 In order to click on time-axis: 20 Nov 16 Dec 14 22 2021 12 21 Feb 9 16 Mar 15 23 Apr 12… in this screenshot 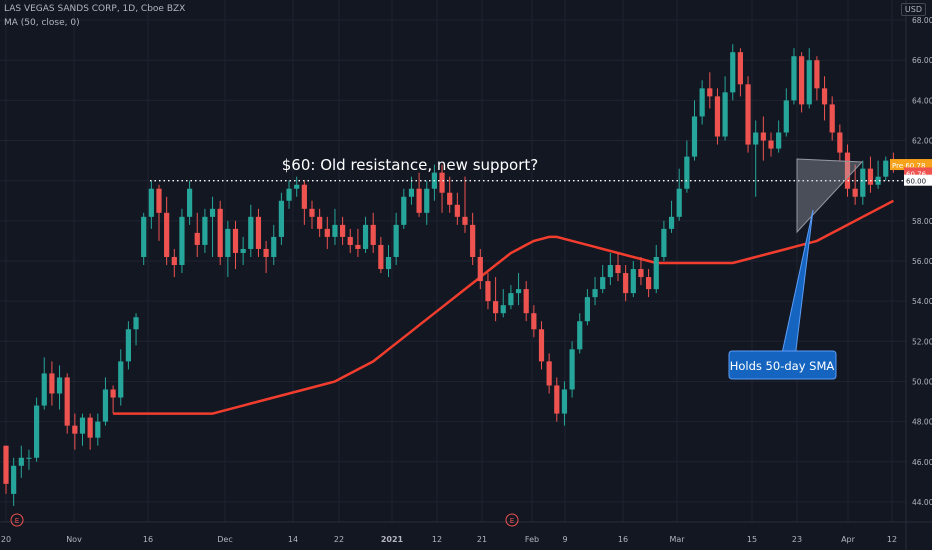, I will do `click(466, 528)`.